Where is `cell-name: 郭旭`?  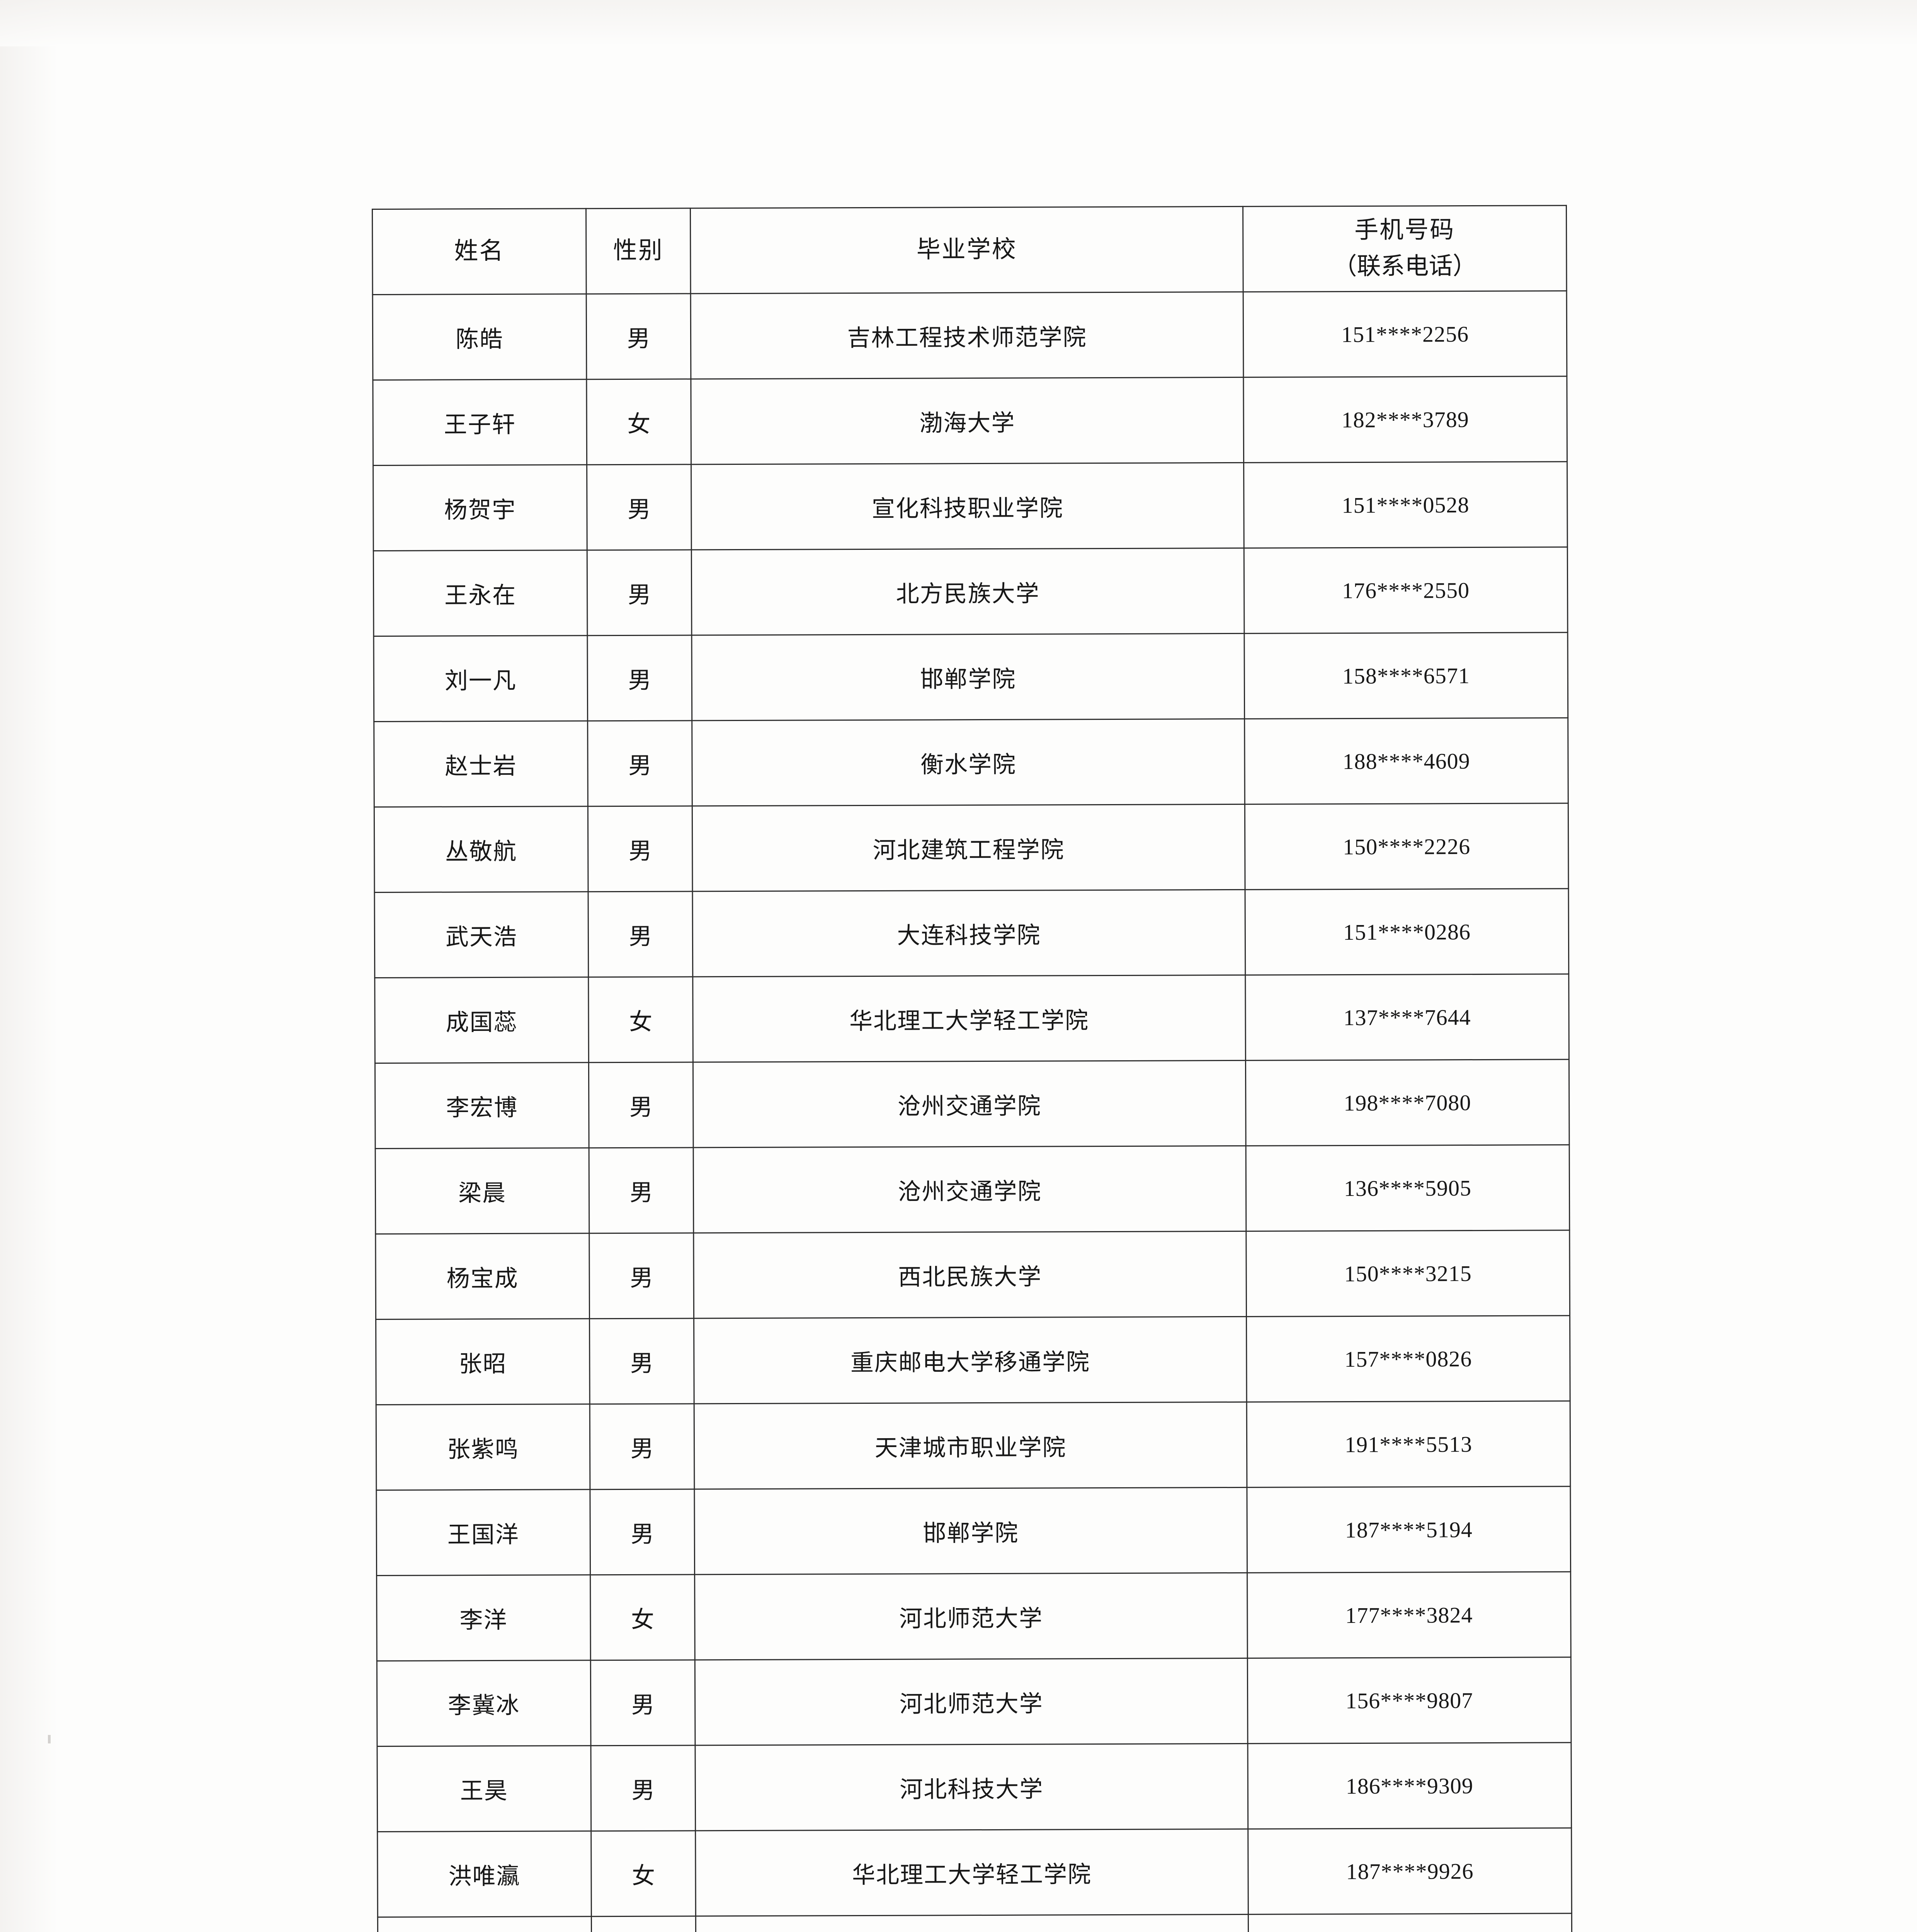
cell-name: 郭旭 is located at coordinates (485, 1924).